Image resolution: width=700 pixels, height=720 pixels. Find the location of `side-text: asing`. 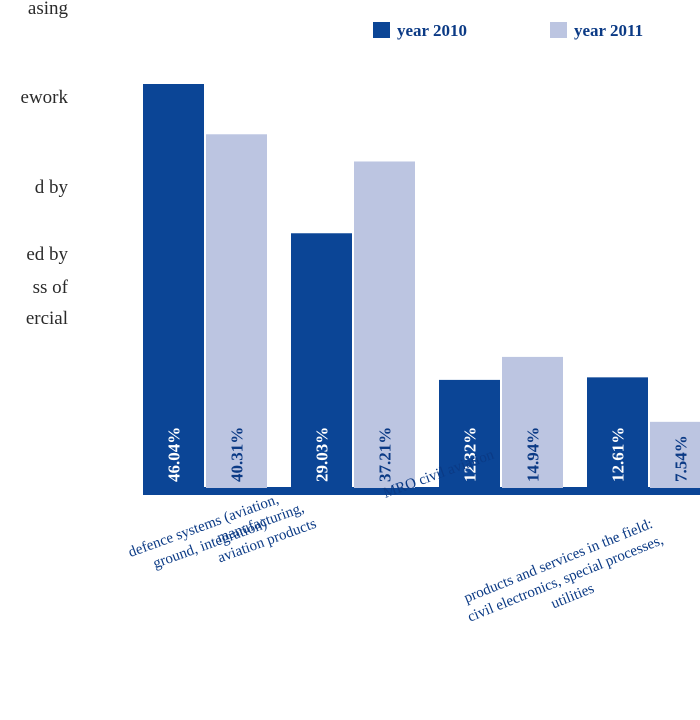

side-text: asing is located at coordinates (48, 9).